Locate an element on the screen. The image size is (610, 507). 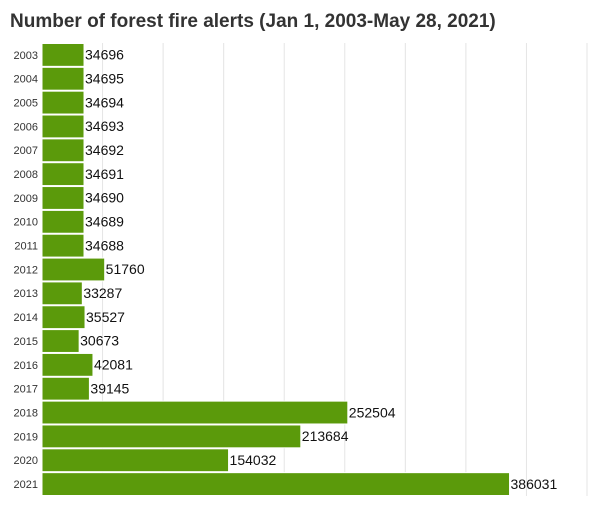
value-label: 51760 is located at coordinates (125, 269).